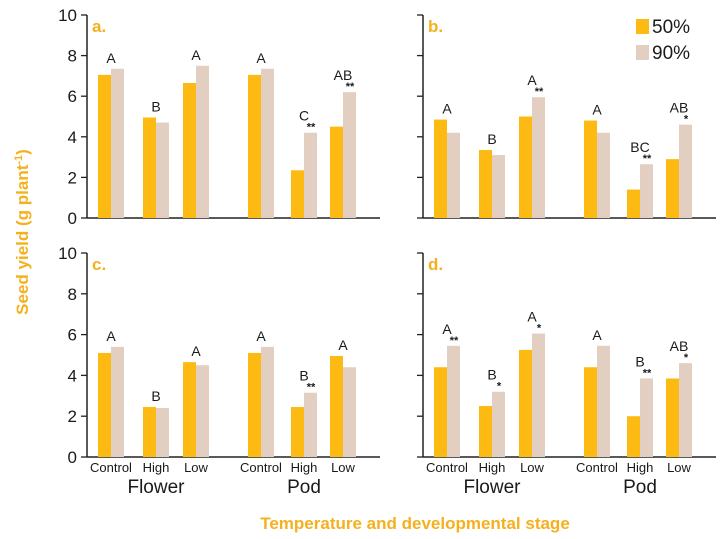  Describe the element at coordinates (67, 15) in the screenshot. I see `y-tick-label: 10` at that location.